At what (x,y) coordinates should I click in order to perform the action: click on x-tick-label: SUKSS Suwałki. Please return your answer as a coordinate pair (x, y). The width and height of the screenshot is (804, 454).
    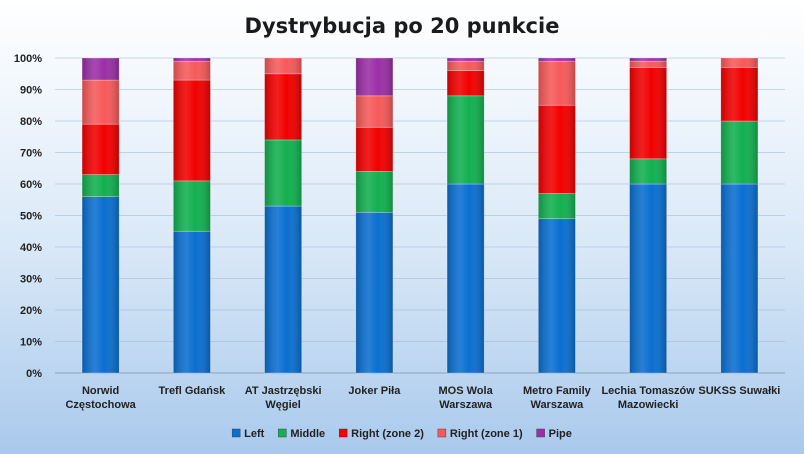
    Looking at the image, I should click on (739, 391).